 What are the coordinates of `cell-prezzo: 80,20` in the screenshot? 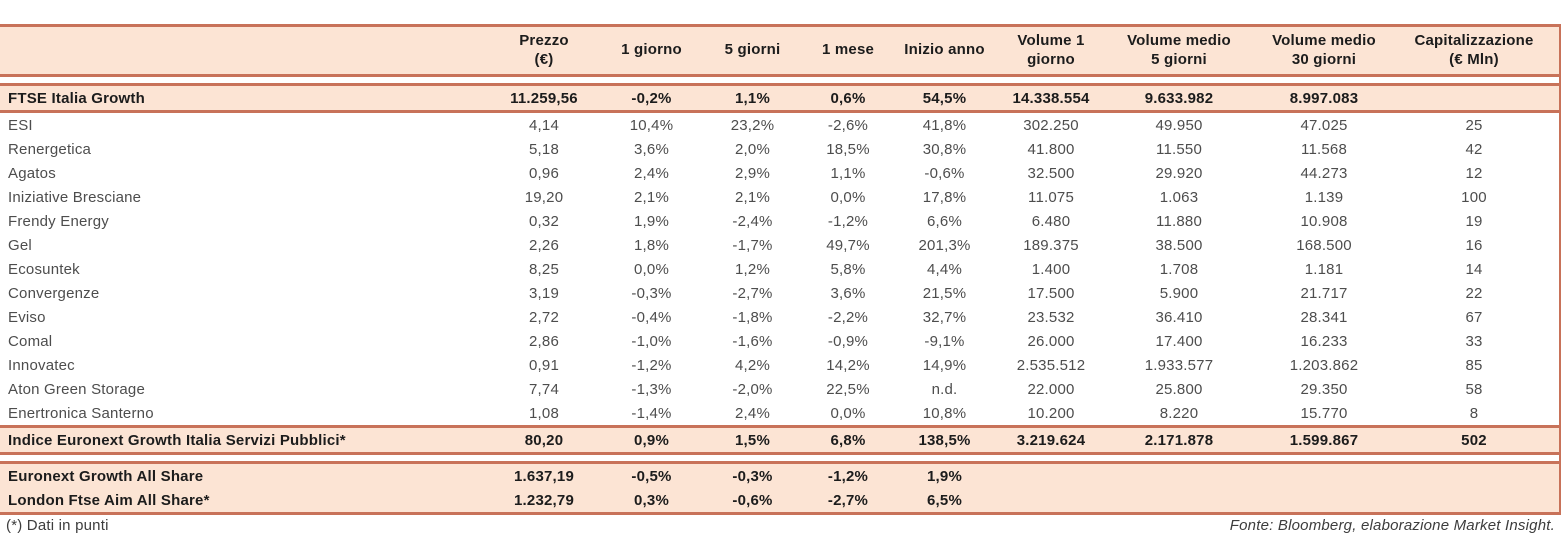 It's located at (544, 440).